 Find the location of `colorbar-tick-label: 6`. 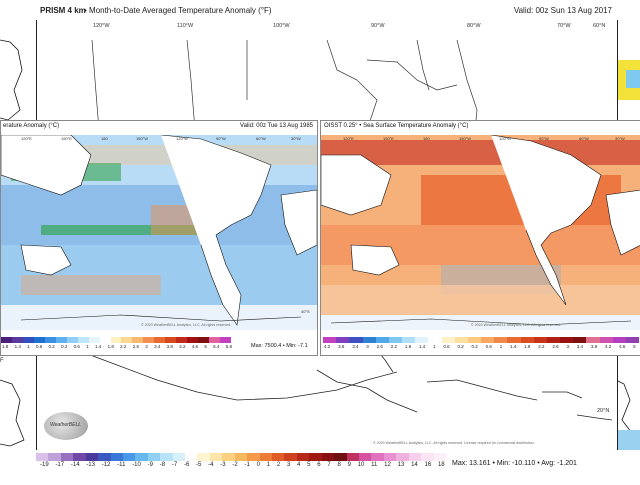

colorbar-tick-label: 6 is located at coordinates (319, 465).